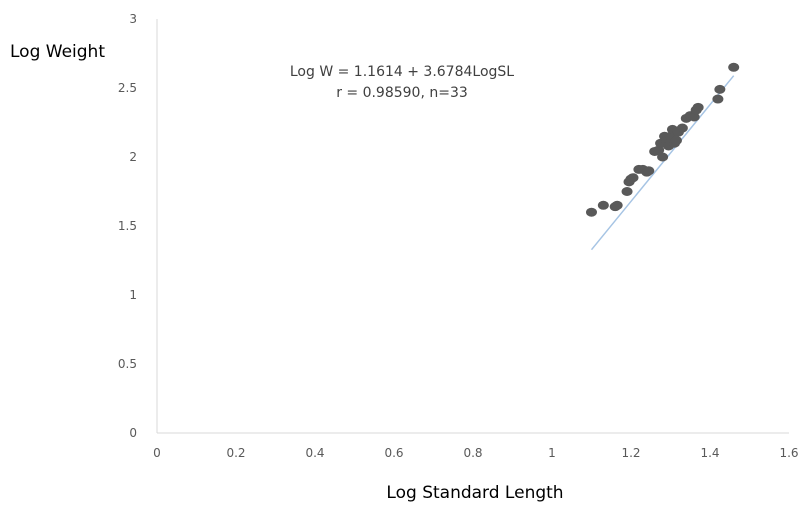  What do you see at coordinates (393, 453) in the screenshot?
I see `x-tick-label: 0.6` at bounding box center [393, 453].